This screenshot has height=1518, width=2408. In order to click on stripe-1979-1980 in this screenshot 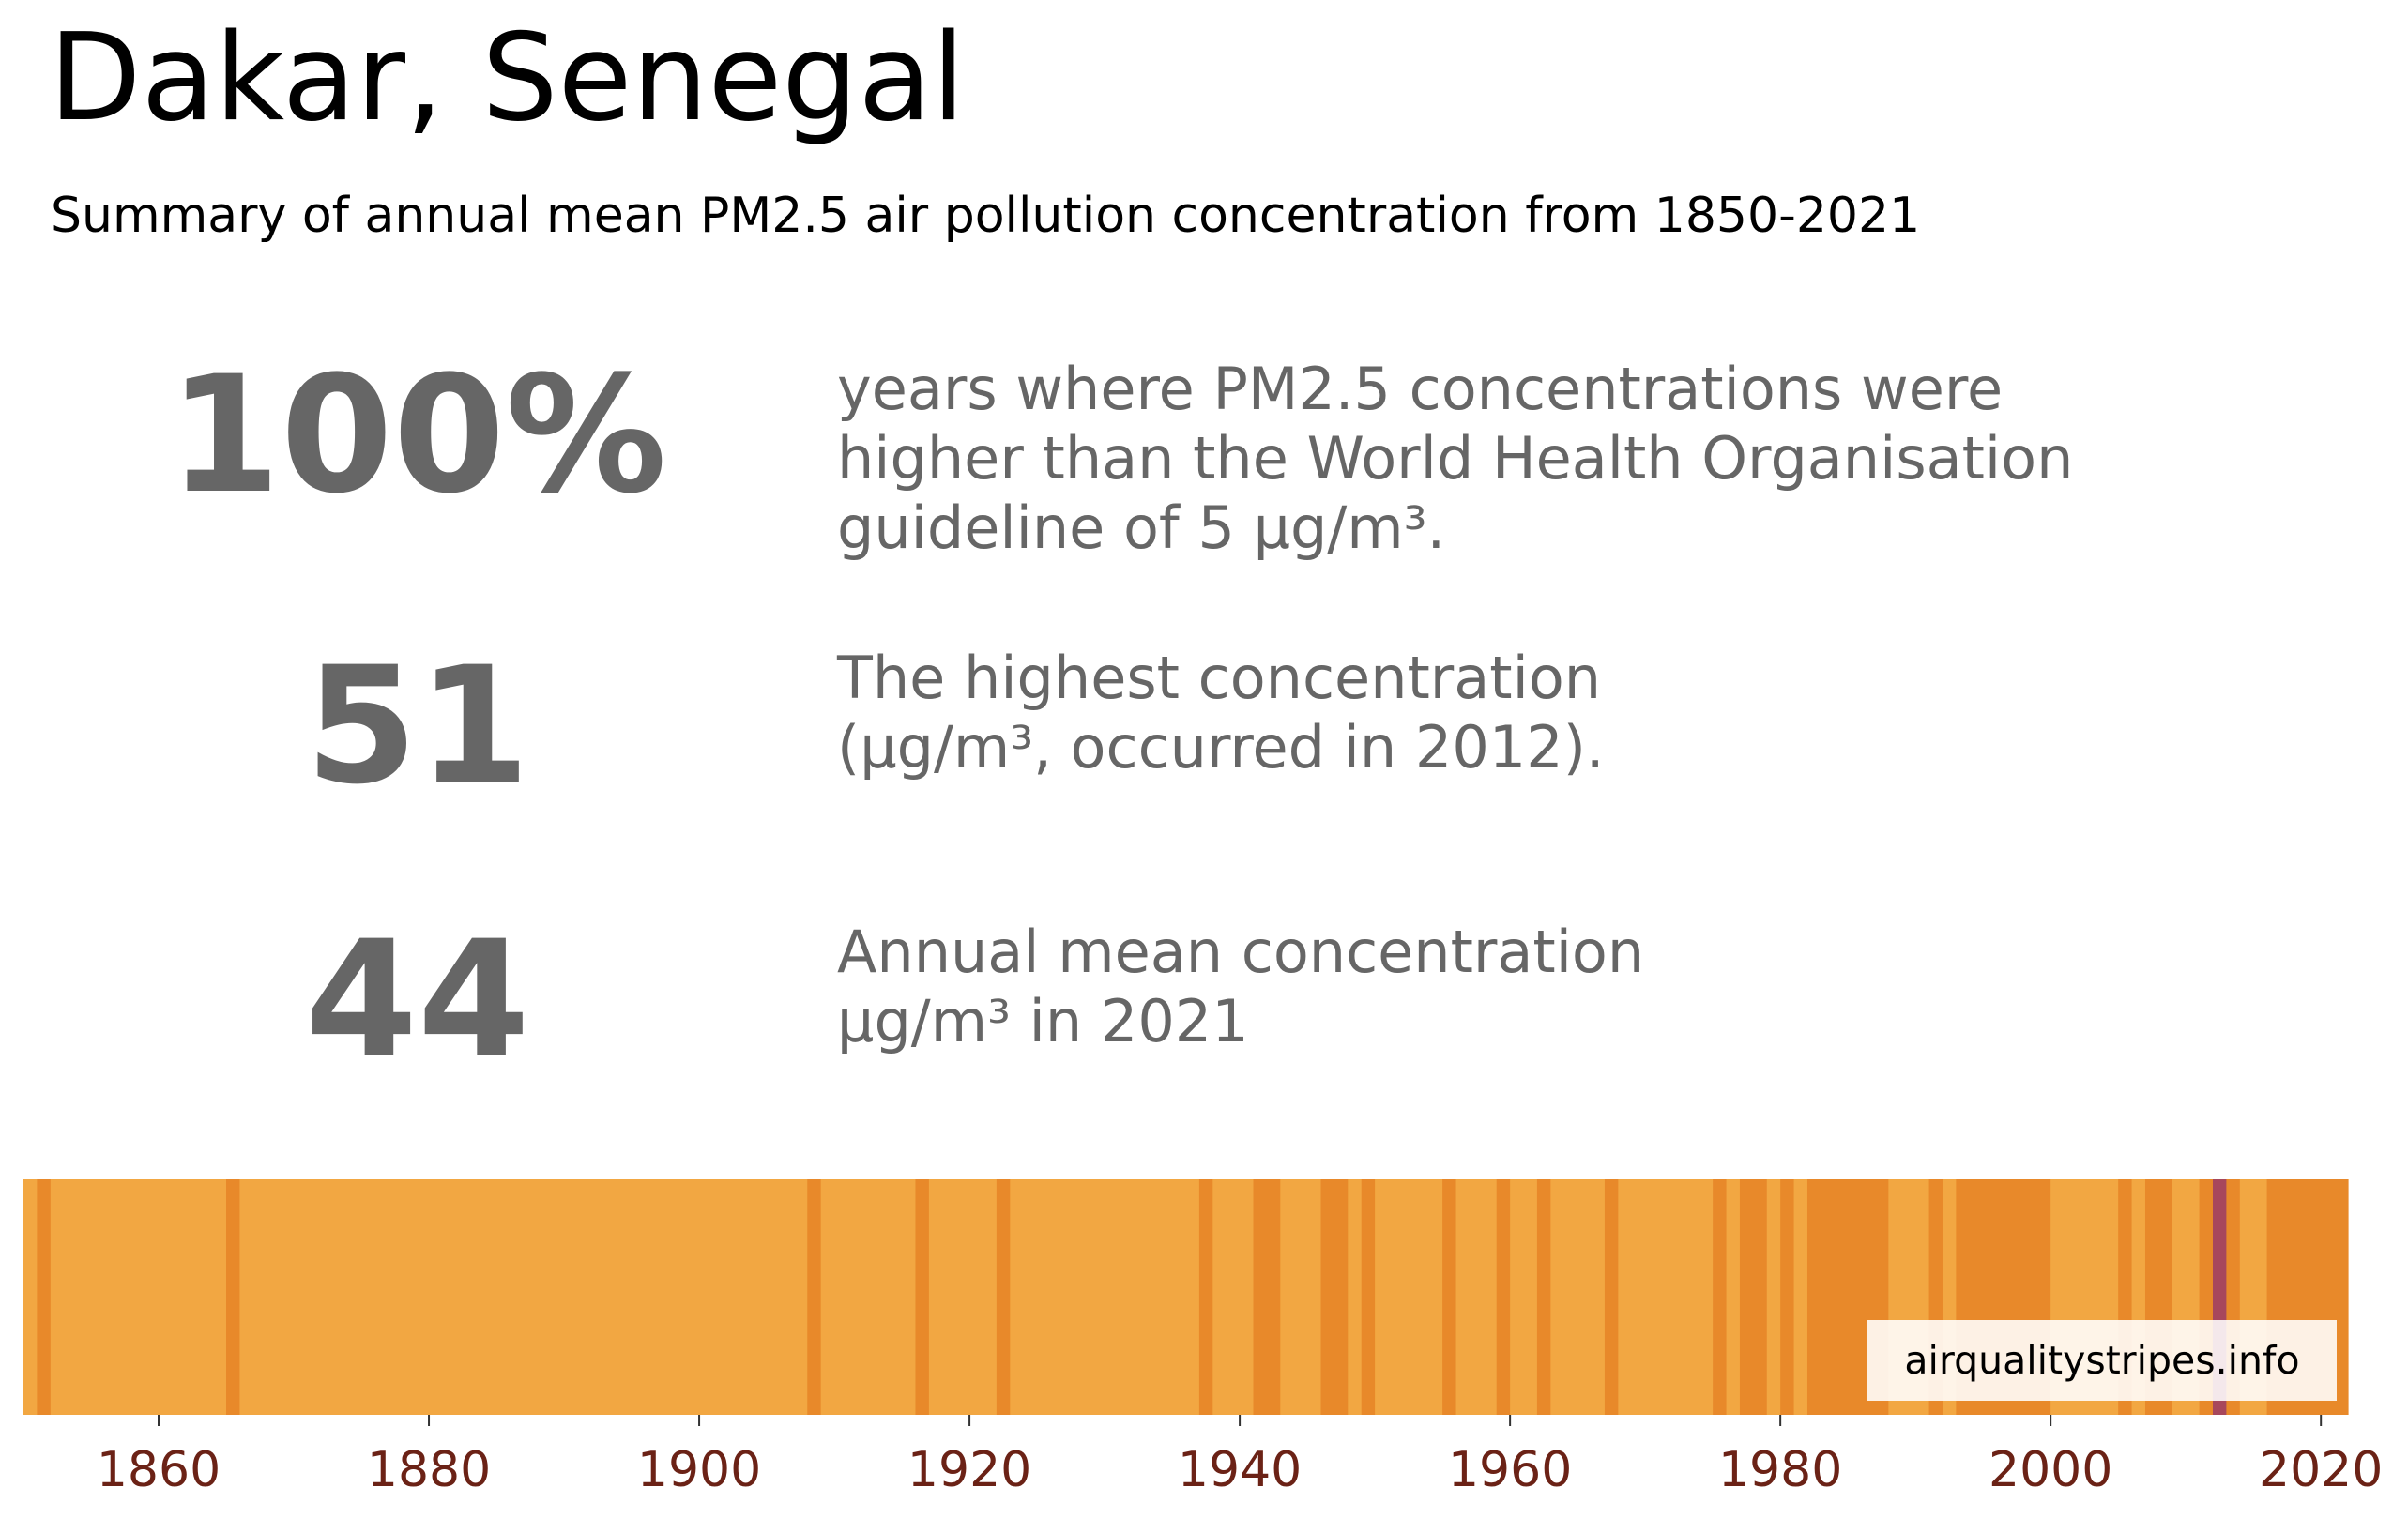, I will do `click(1773, 1297)`.